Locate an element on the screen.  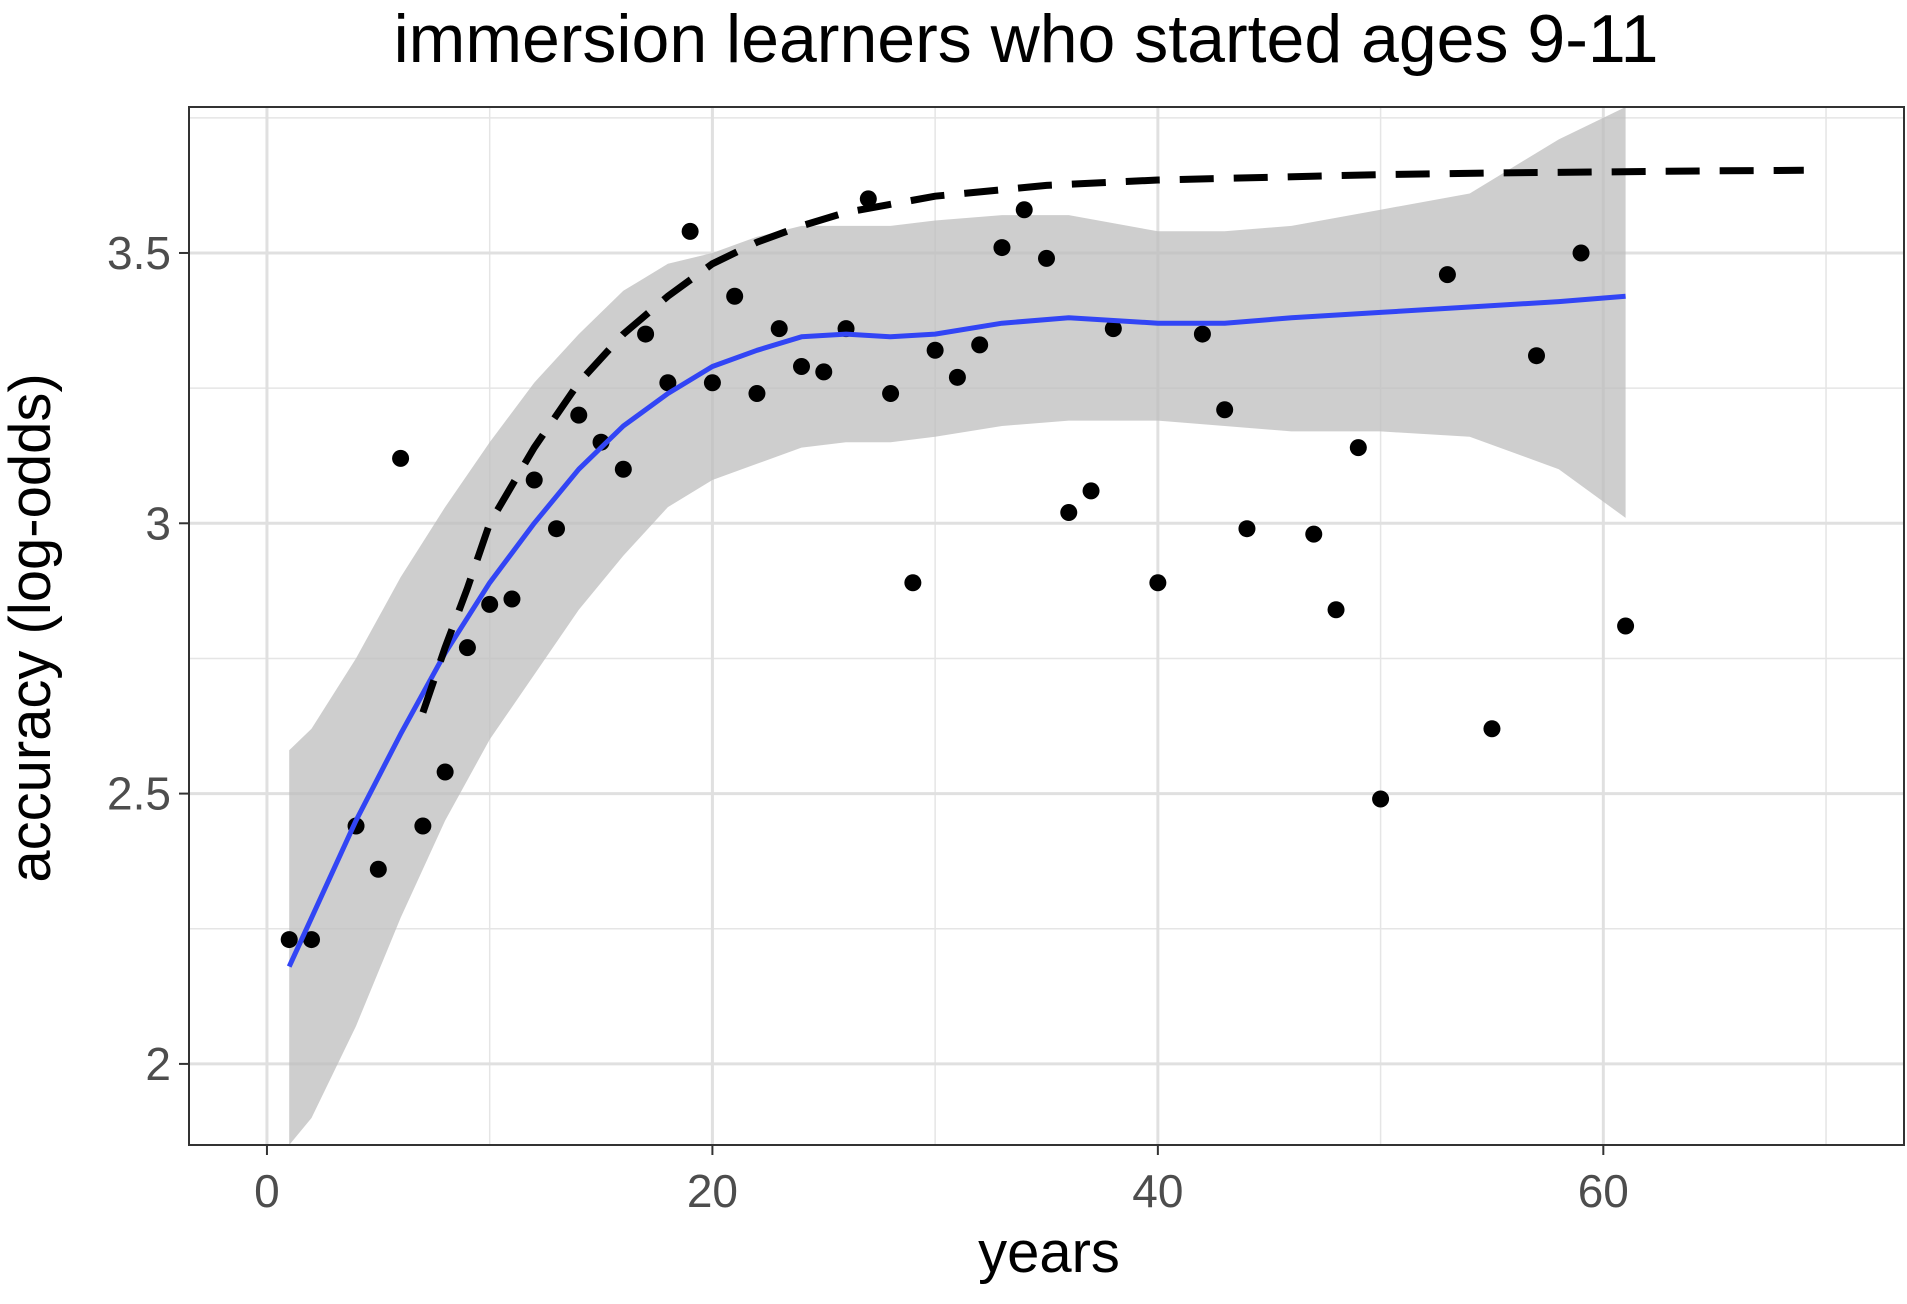
x-tick-label: 0 is located at coordinates (267, 1191).